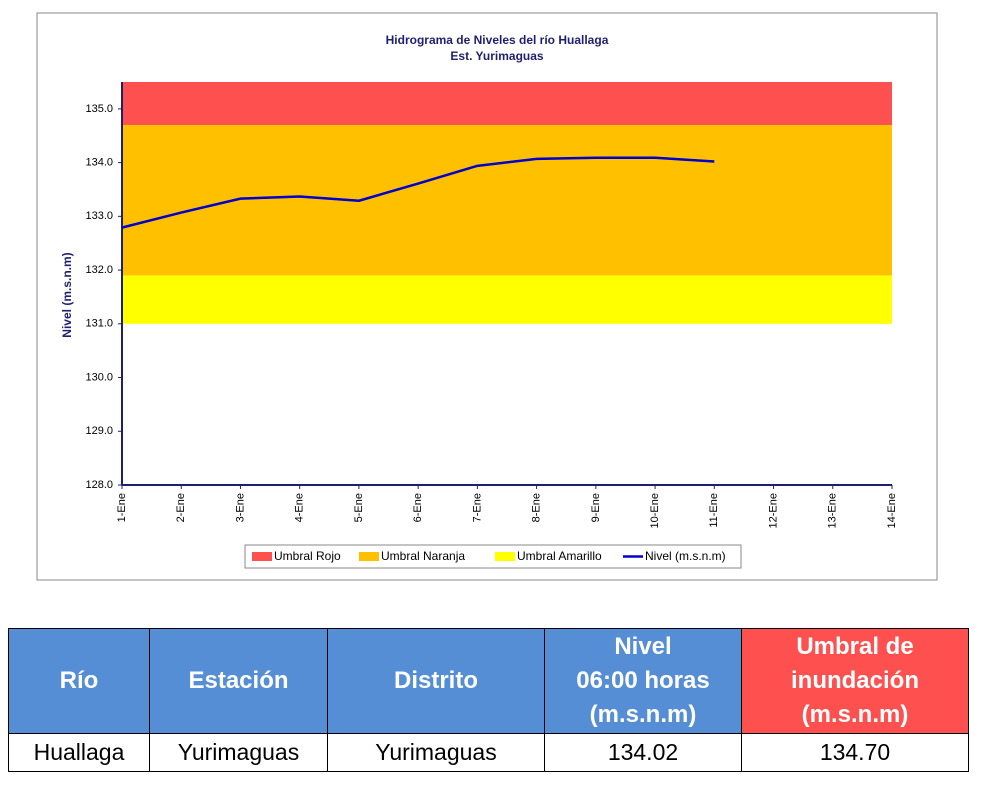  Describe the element at coordinates (685, 556) in the screenshot. I see `legend-label: Nivel (m.s.n.m)` at that location.